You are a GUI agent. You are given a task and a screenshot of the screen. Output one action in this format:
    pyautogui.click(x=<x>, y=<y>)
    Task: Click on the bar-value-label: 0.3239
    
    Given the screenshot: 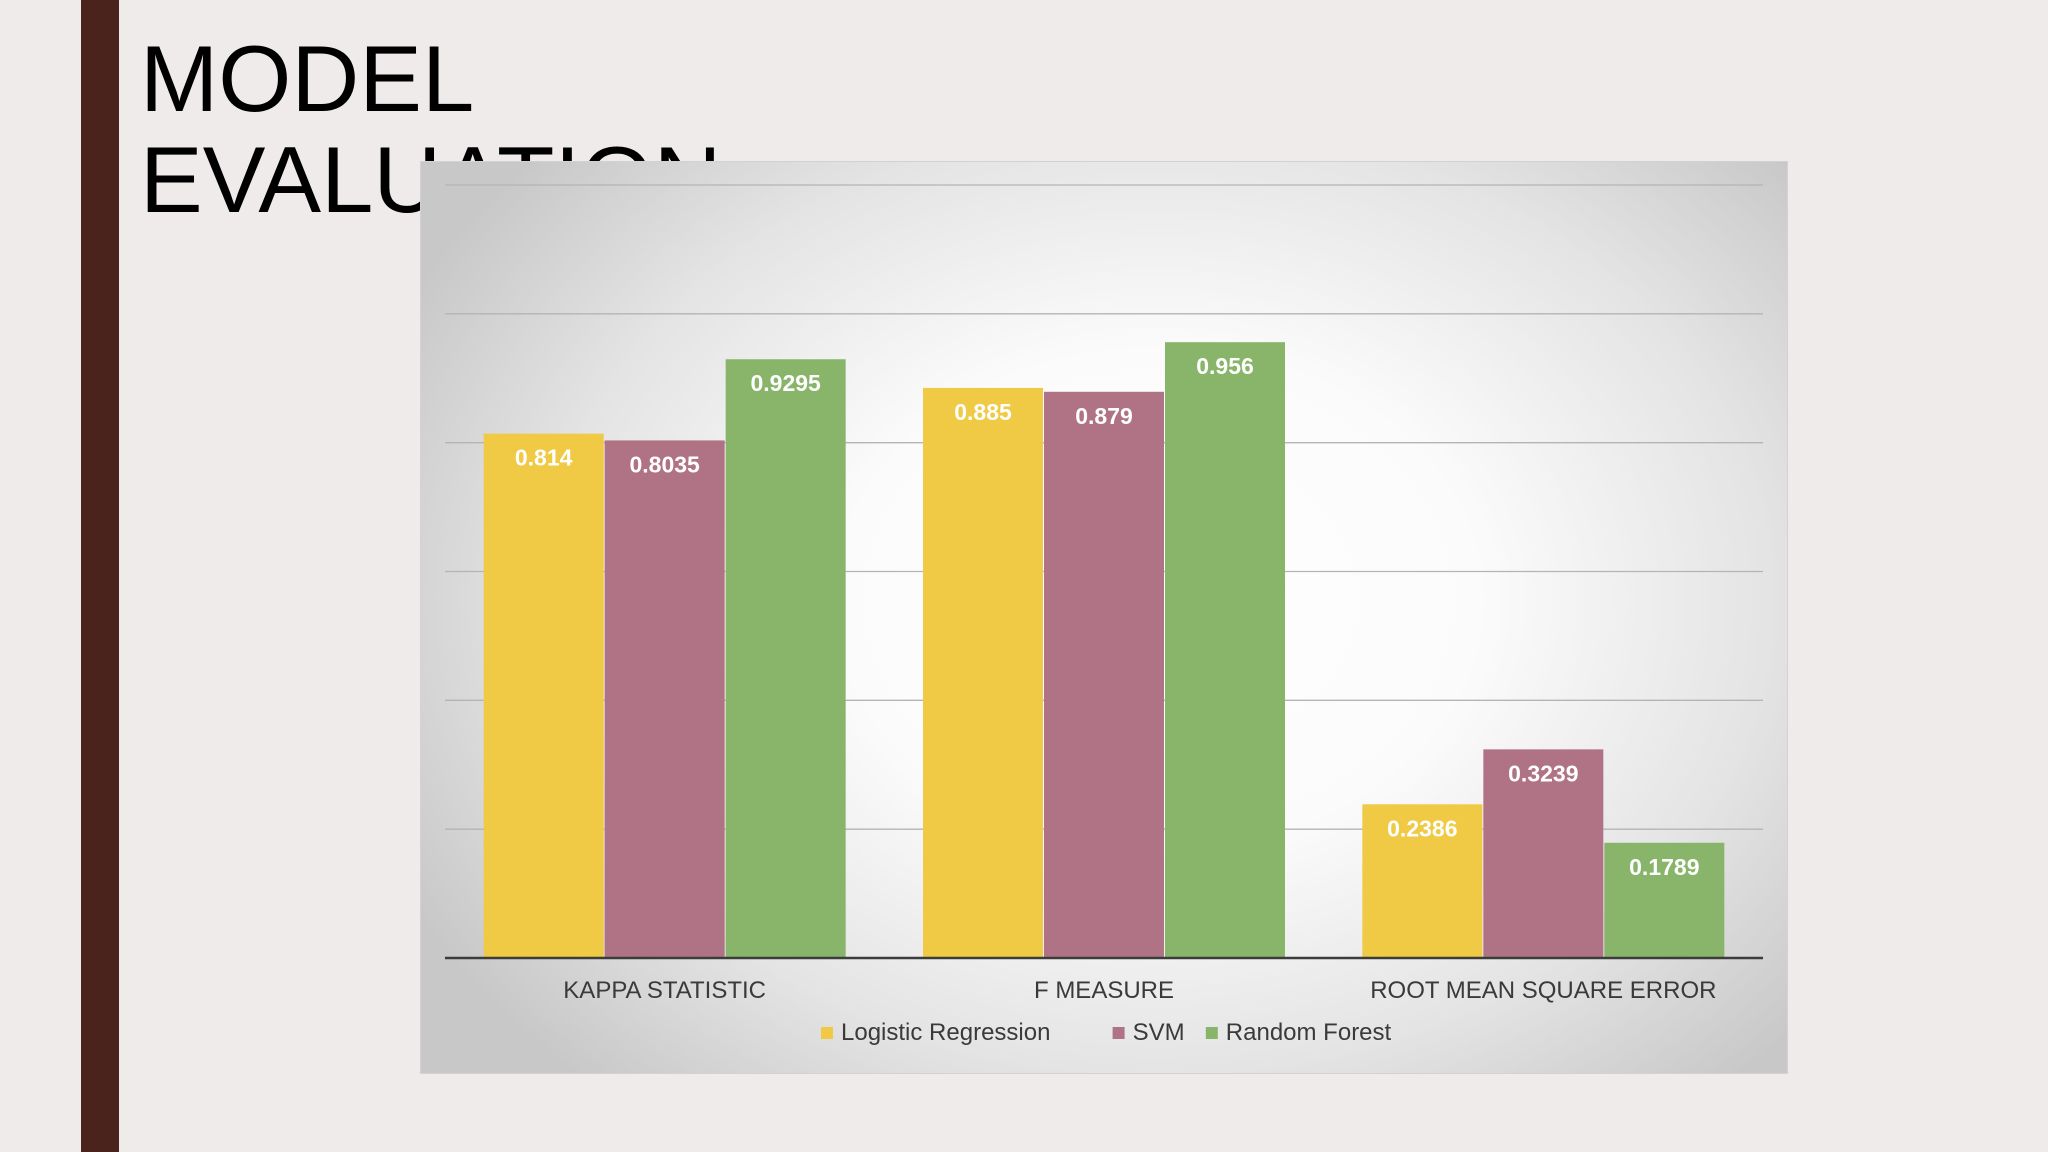 What is the action you would take?
    pyautogui.click(x=1543, y=773)
    